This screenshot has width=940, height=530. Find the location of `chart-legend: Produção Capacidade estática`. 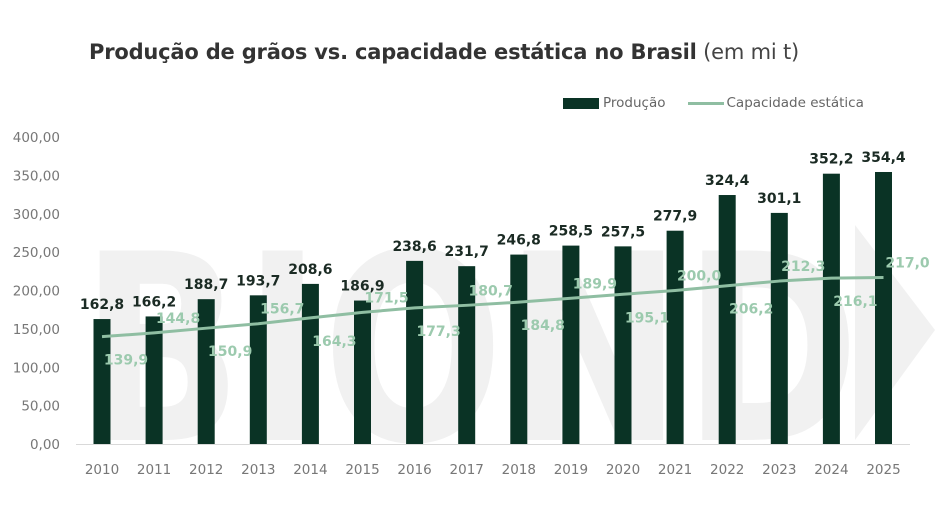

chart-legend: Produção Capacidade estática is located at coordinates (713, 103).